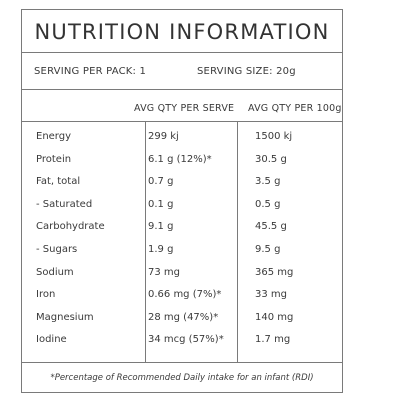  I want to click on qty-per-serve: 6.1 g (12%)*, so click(180, 159).